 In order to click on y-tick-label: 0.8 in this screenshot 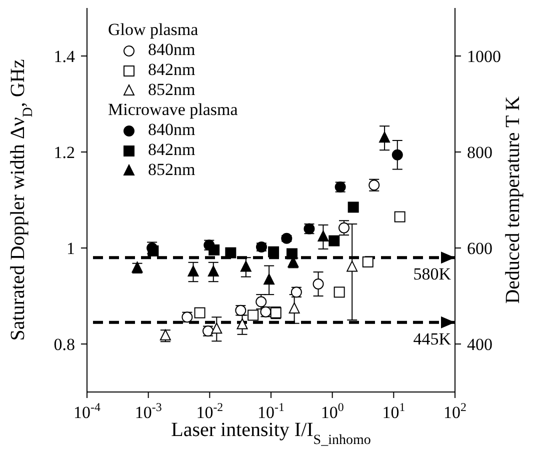, I will do `click(64, 344)`.